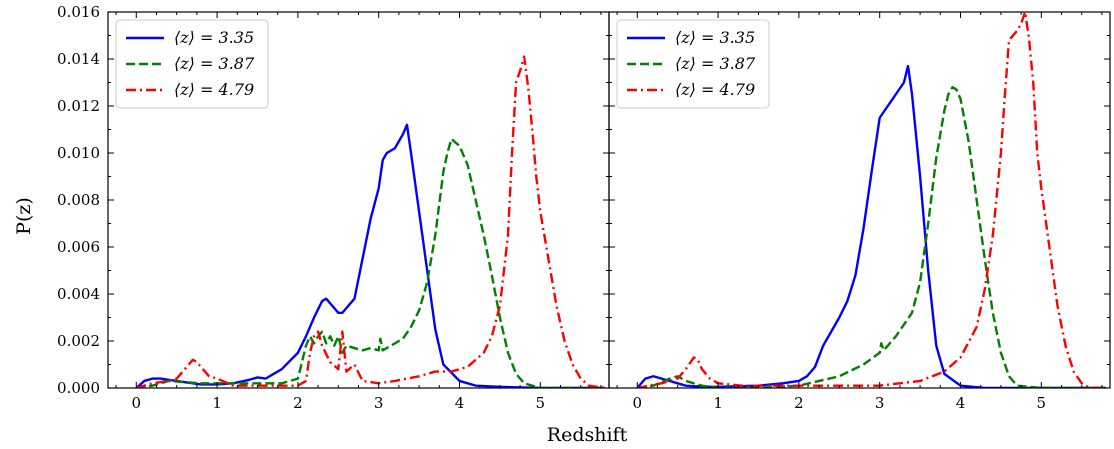 This screenshot has width=1114, height=449. What do you see at coordinates (24, 216) in the screenshot?
I see `y-axis-label: P(z)` at bounding box center [24, 216].